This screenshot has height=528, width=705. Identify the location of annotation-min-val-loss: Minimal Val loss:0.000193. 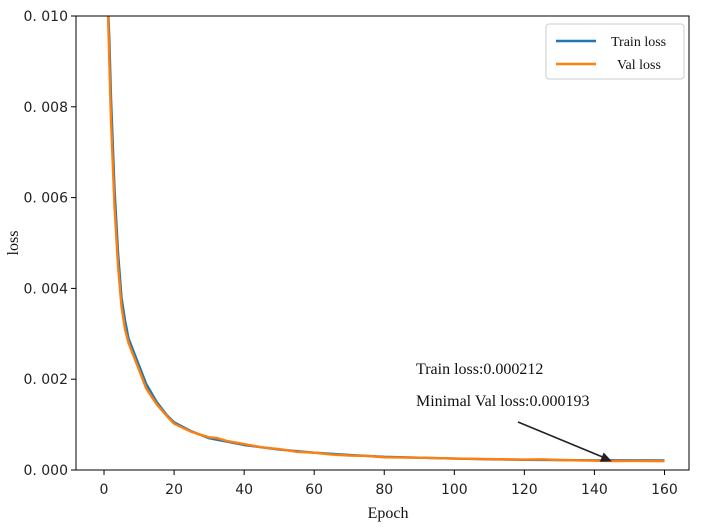
(503, 401).